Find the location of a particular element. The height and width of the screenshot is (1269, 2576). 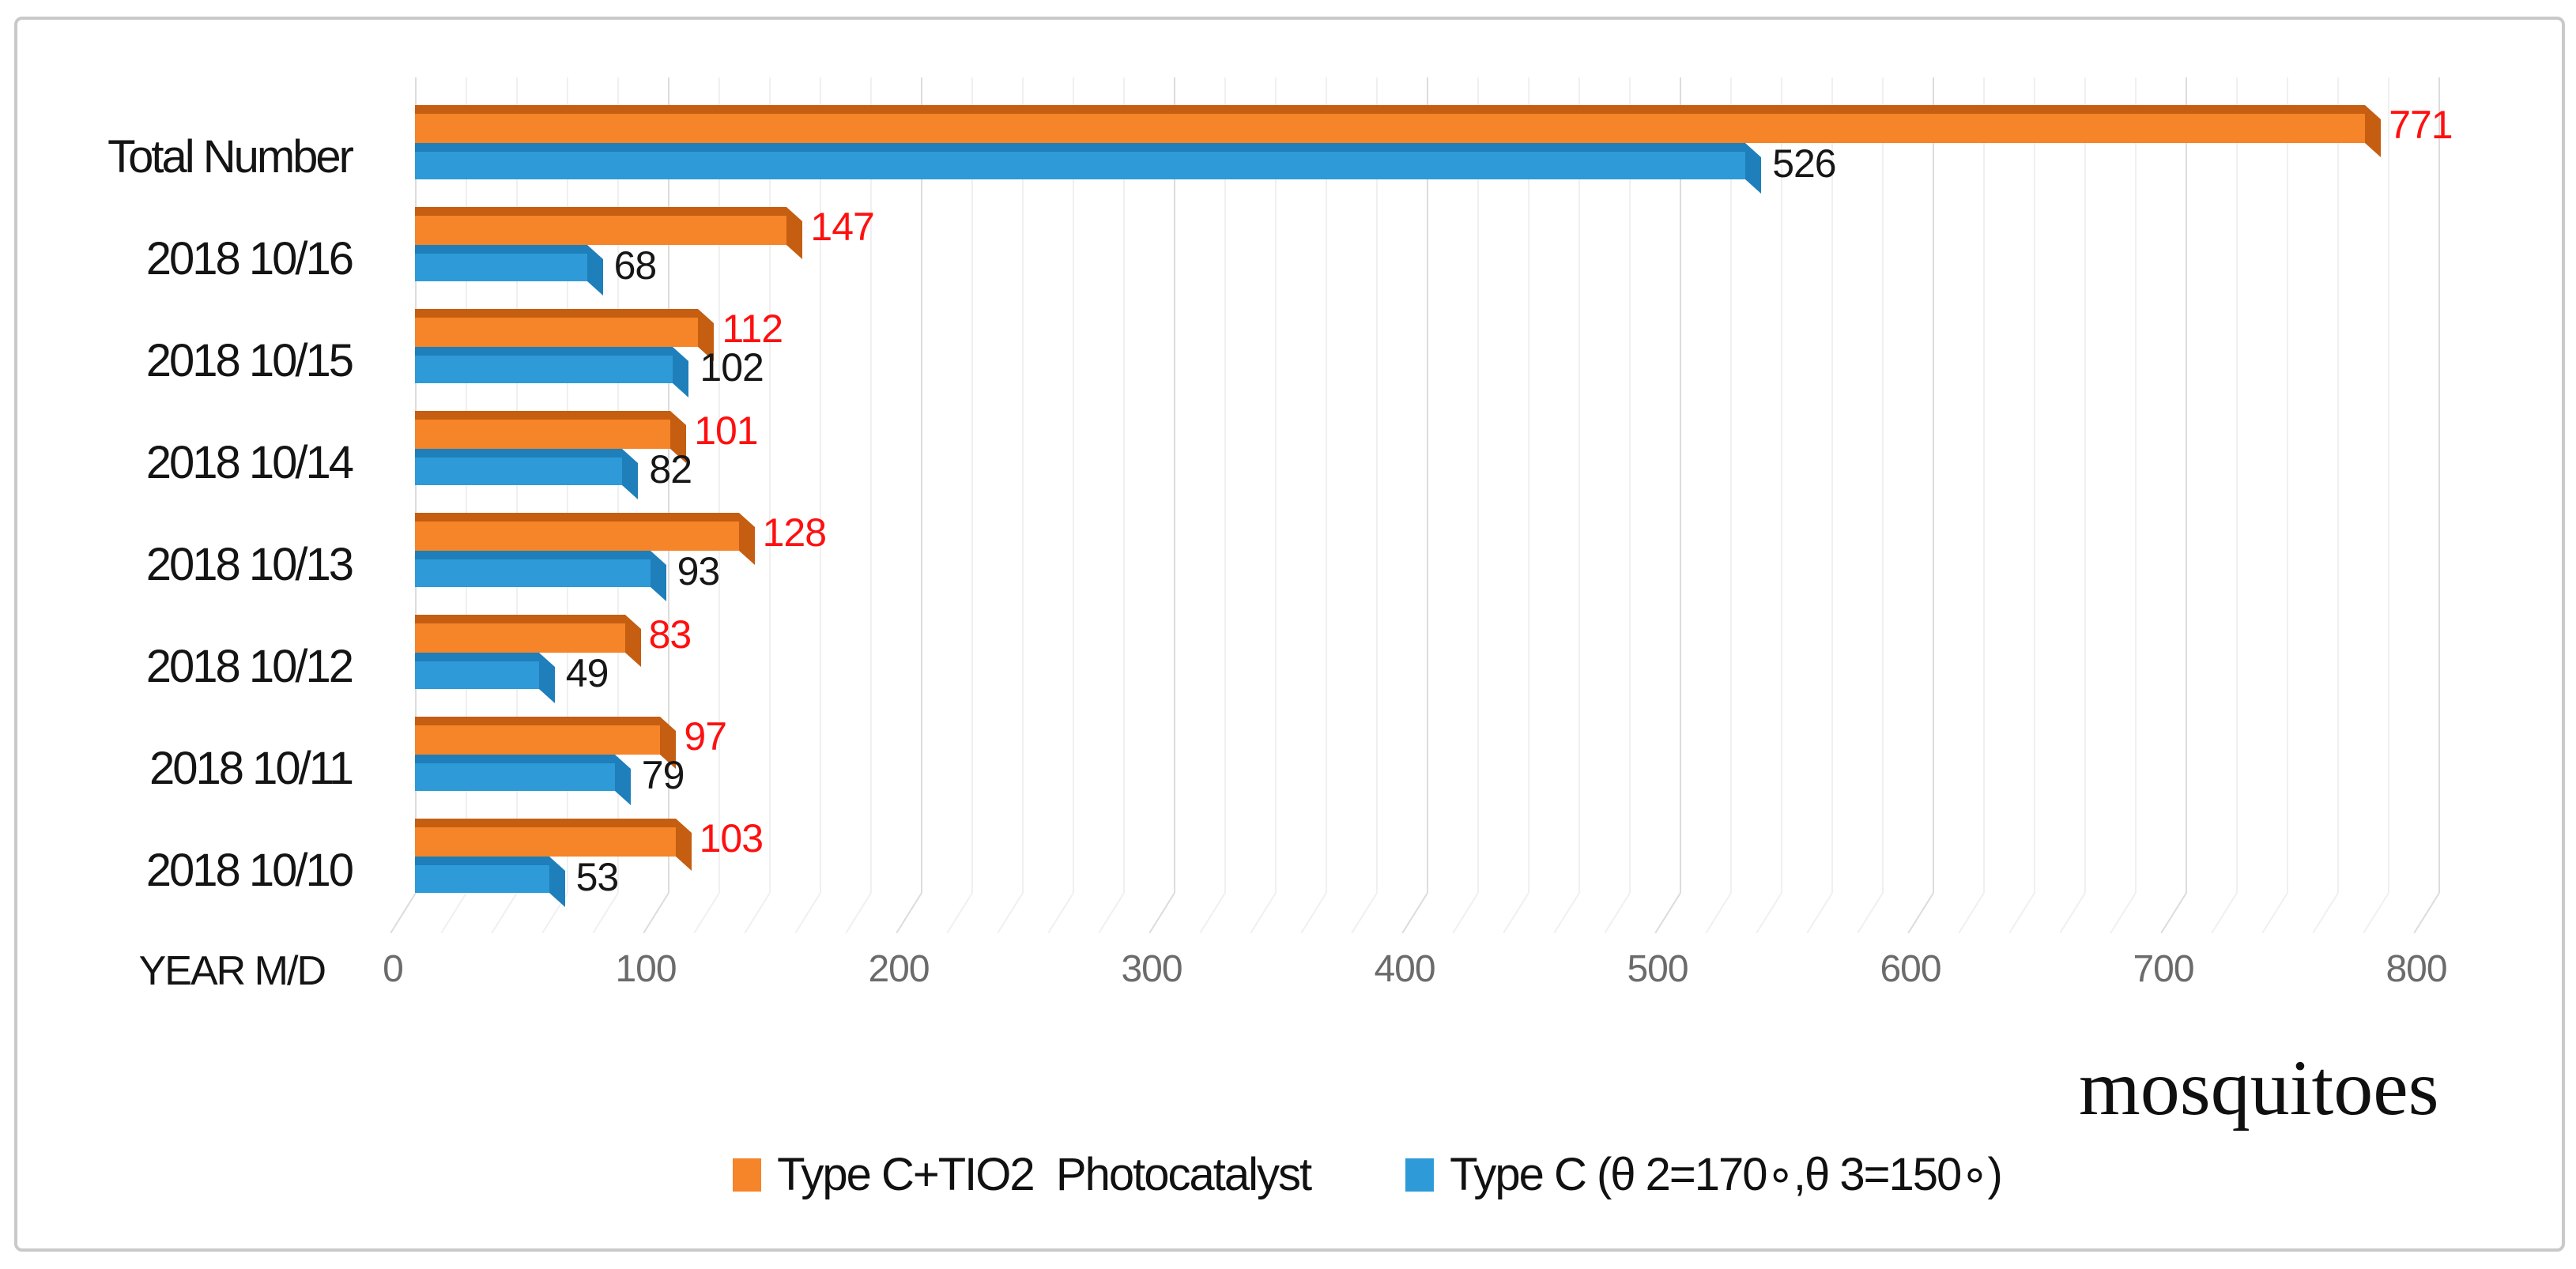

category-label: 2018 10/12 is located at coordinates (249, 666).